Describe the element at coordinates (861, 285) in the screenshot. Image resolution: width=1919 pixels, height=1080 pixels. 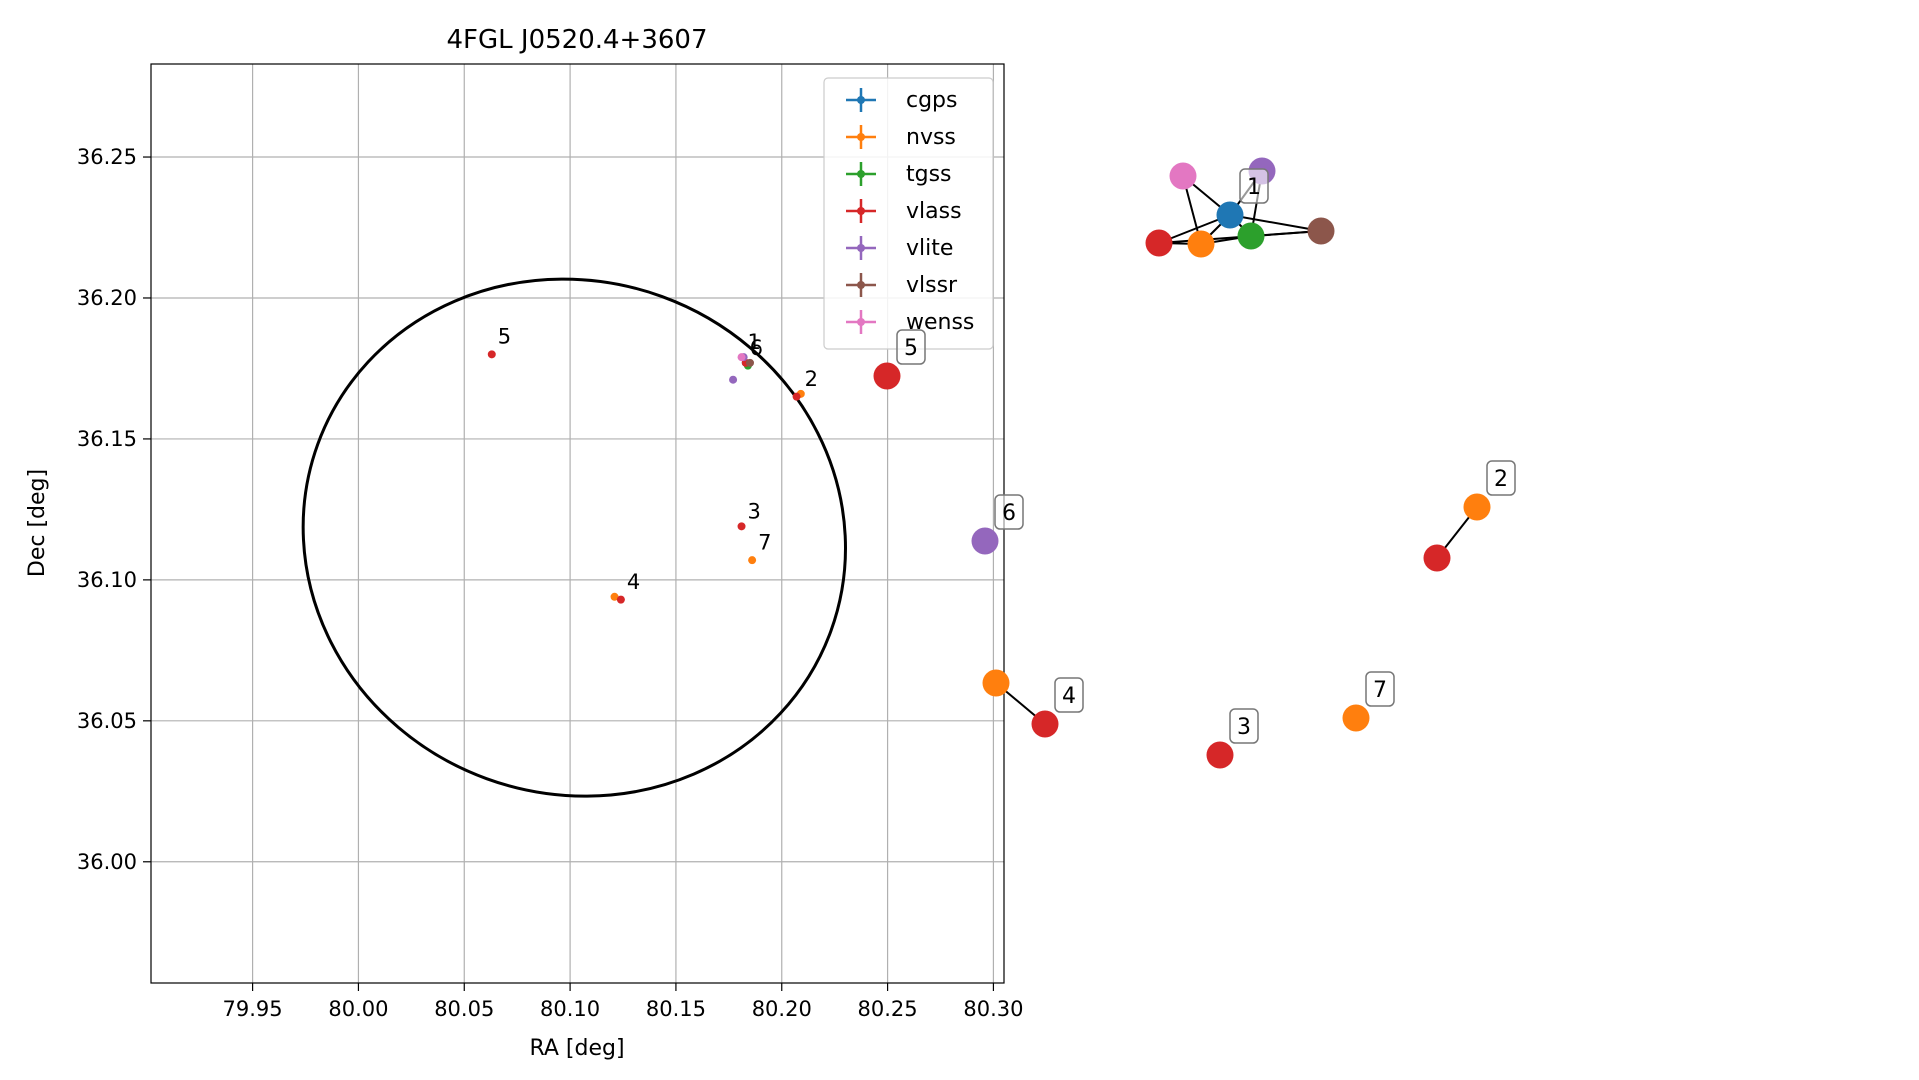
I see `legend-vlssr-marker` at that location.